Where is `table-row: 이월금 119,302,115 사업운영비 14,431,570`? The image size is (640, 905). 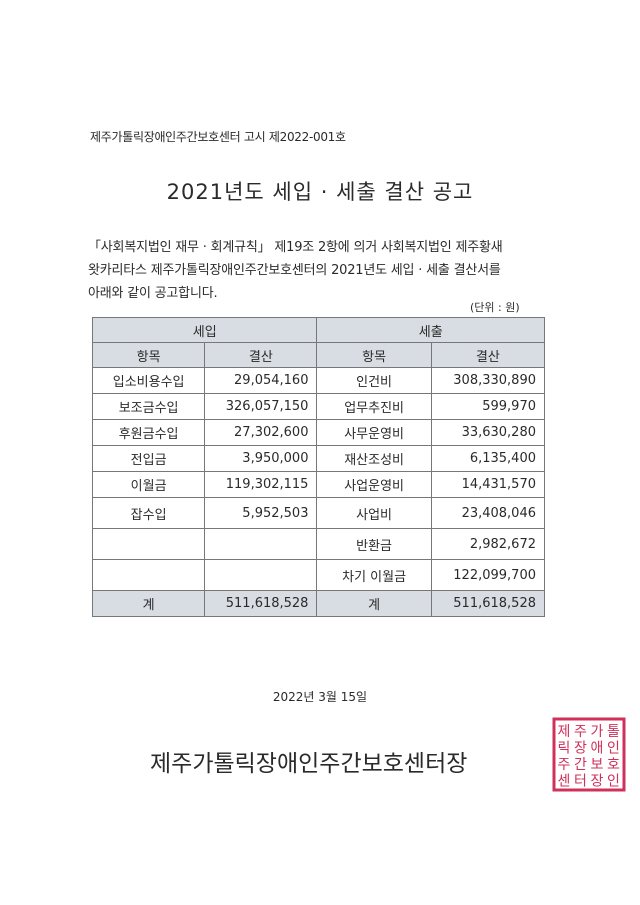
table-row: 이월금 119,302,115 사업운영비 14,431,570 is located at coordinates (318, 484).